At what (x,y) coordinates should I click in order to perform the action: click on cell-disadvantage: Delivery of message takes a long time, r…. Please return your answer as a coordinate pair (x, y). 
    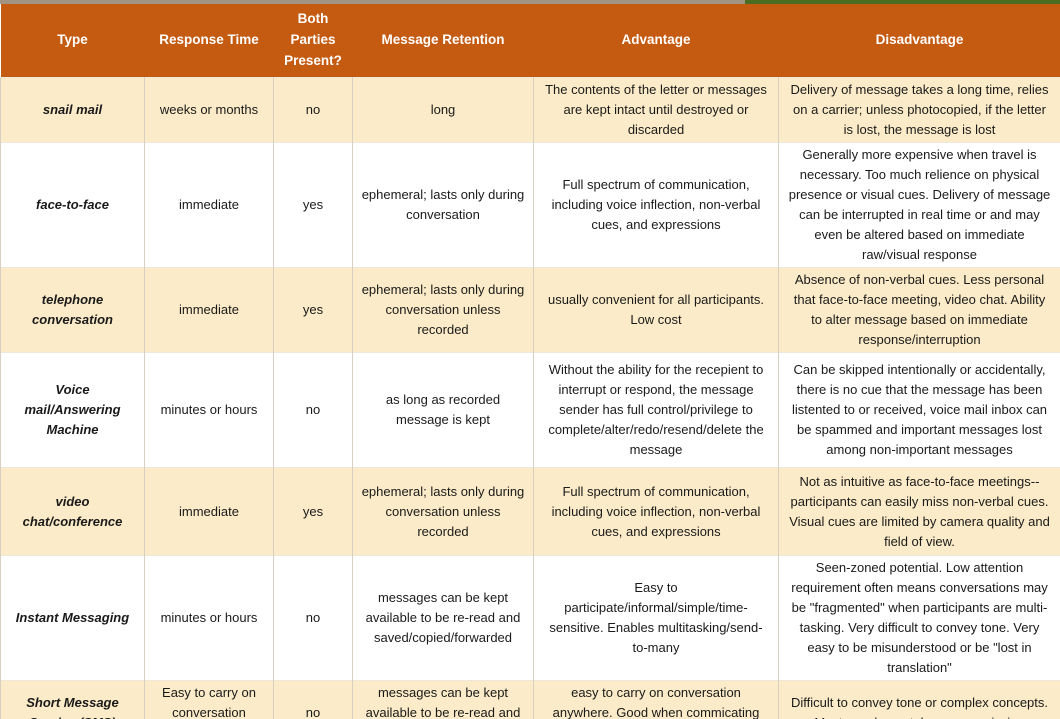
    Looking at the image, I should click on (919, 109).